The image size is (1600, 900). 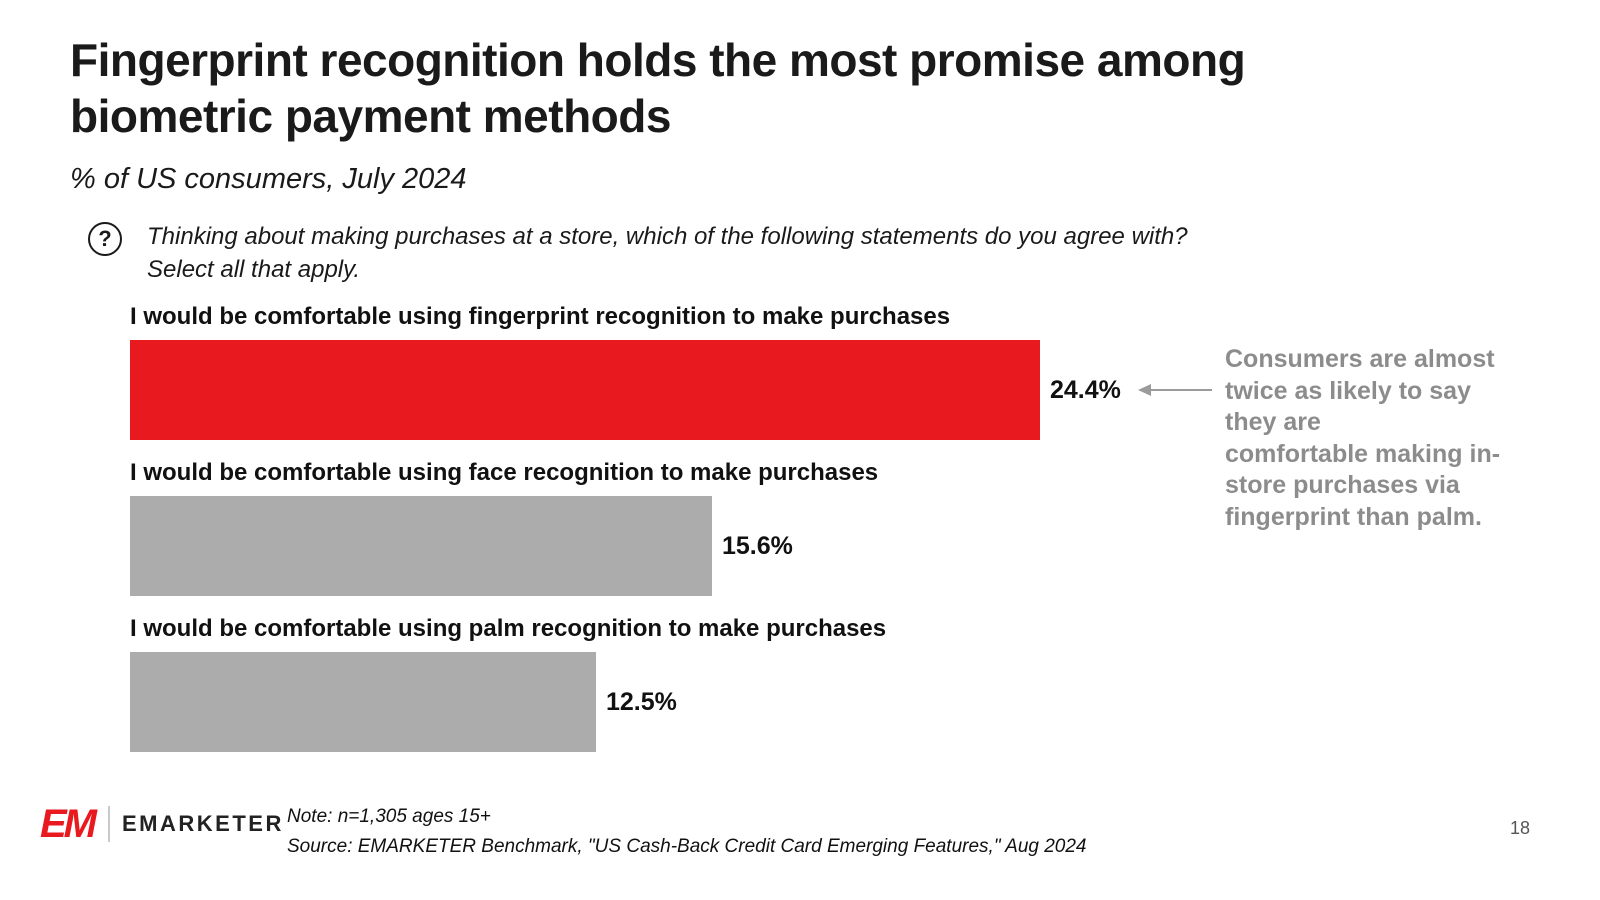 I want to click on question-mark-icon: ?, so click(x=105, y=239).